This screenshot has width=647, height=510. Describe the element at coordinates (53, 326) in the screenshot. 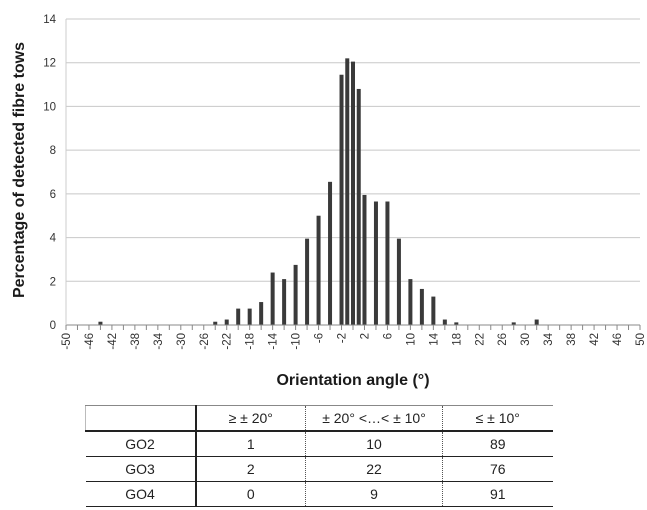

I see `y-tick-label: 0` at that location.